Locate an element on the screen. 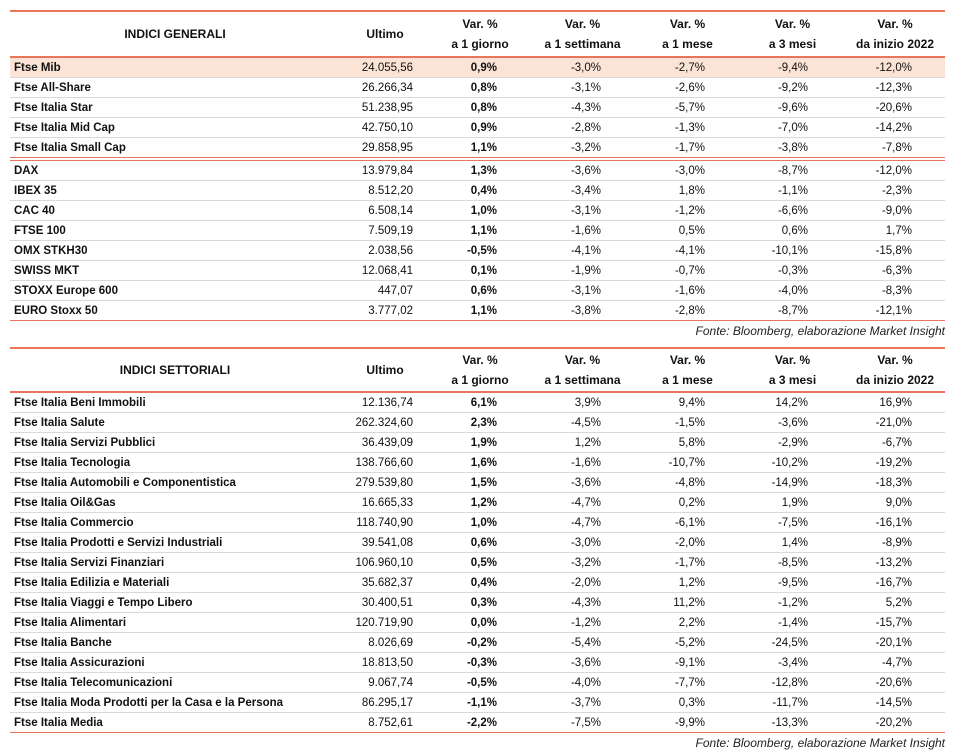 The height and width of the screenshot is (756, 953). cell-value: -11,7% is located at coordinates (792, 702).